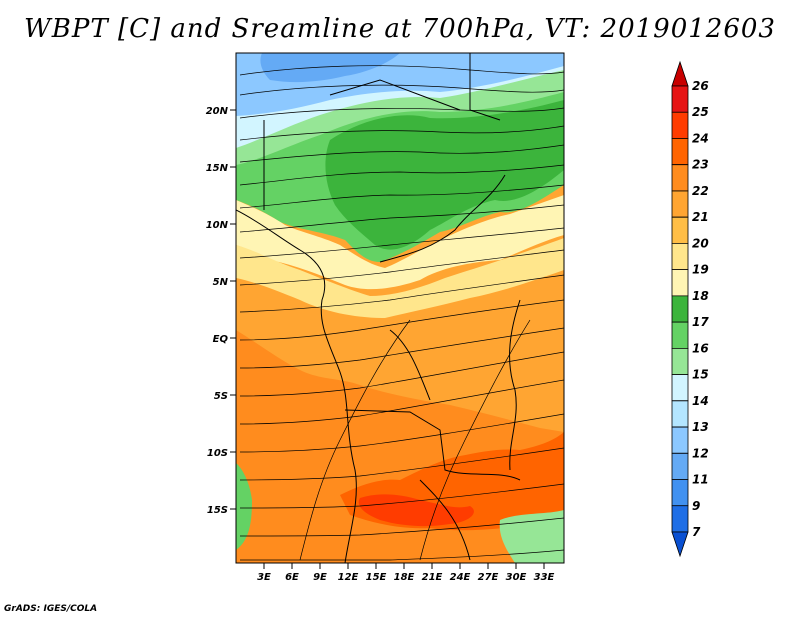  I want to click on field-contour-lightgreen-se, so click(531, 536).